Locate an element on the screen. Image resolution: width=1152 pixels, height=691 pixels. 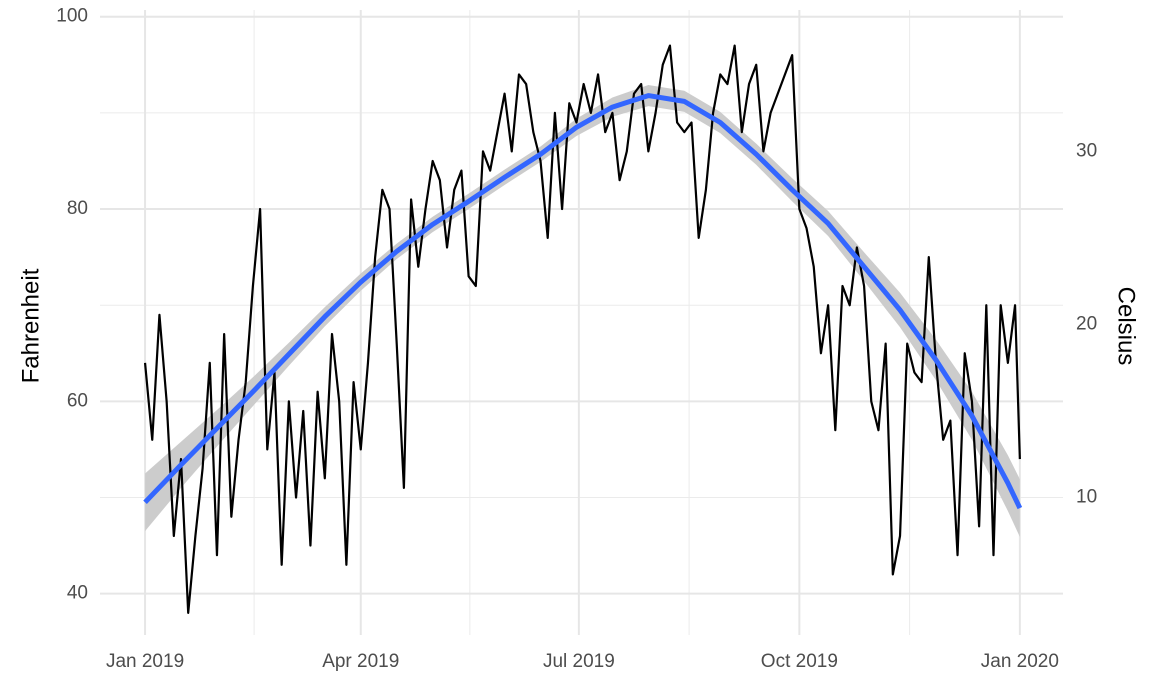
x-tick-label: Jul 2019 is located at coordinates (579, 661).